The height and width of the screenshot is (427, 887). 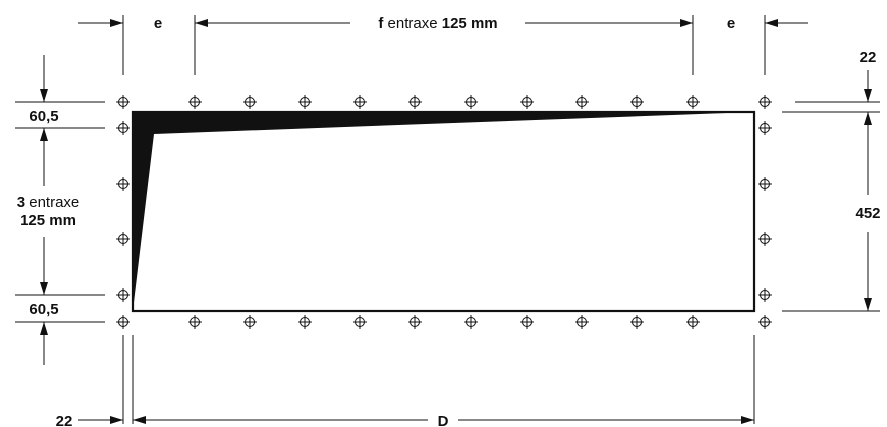 What do you see at coordinates (868, 118) in the screenshot?
I see `dim-height-top-arrow` at bounding box center [868, 118].